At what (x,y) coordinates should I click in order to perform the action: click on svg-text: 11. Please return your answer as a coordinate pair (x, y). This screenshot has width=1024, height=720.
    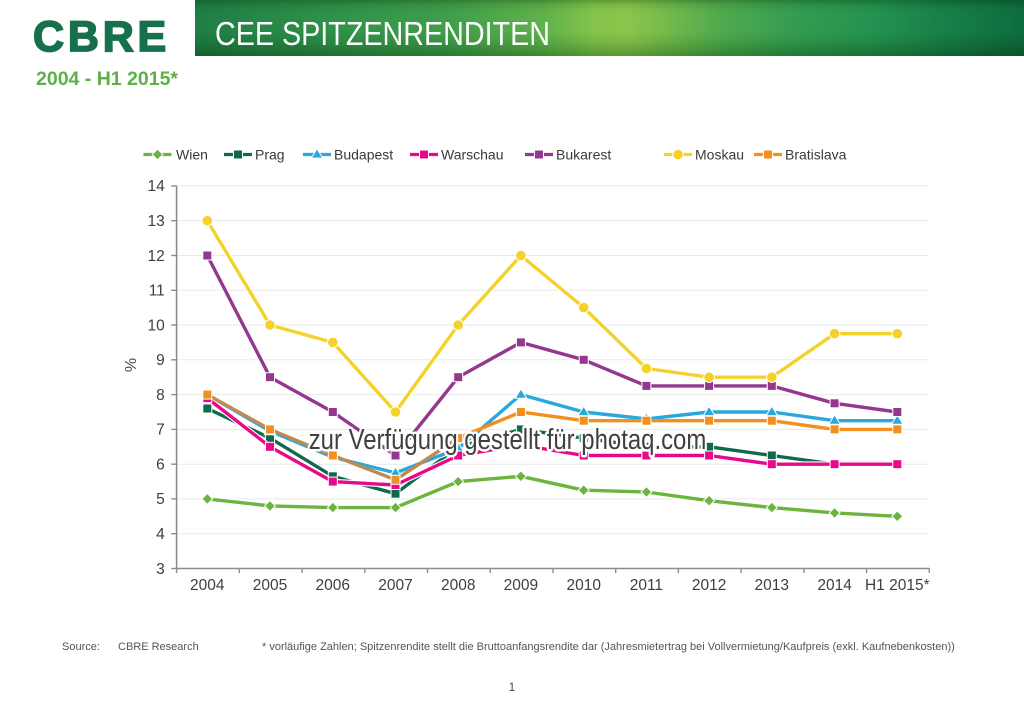
    Looking at the image, I should click on (157, 291).